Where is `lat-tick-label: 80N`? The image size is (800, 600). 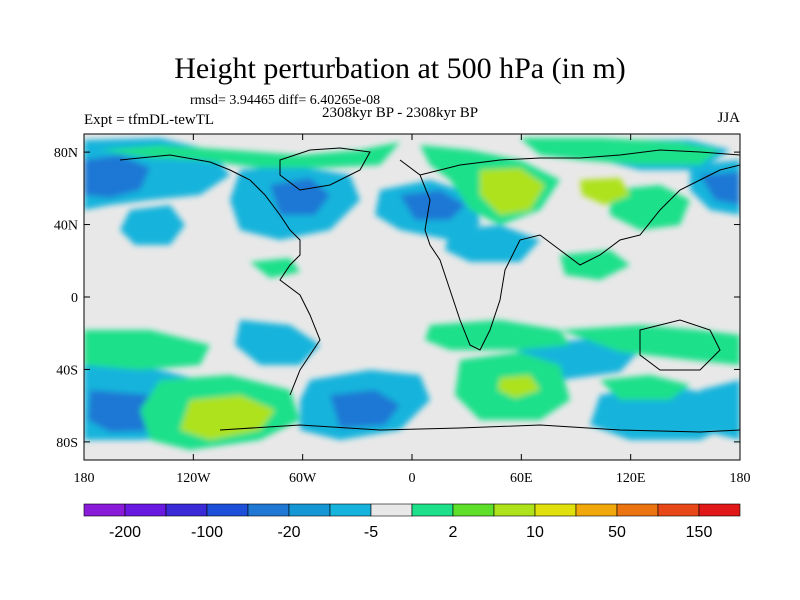 lat-tick-label: 80N is located at coordinates (66, 153).